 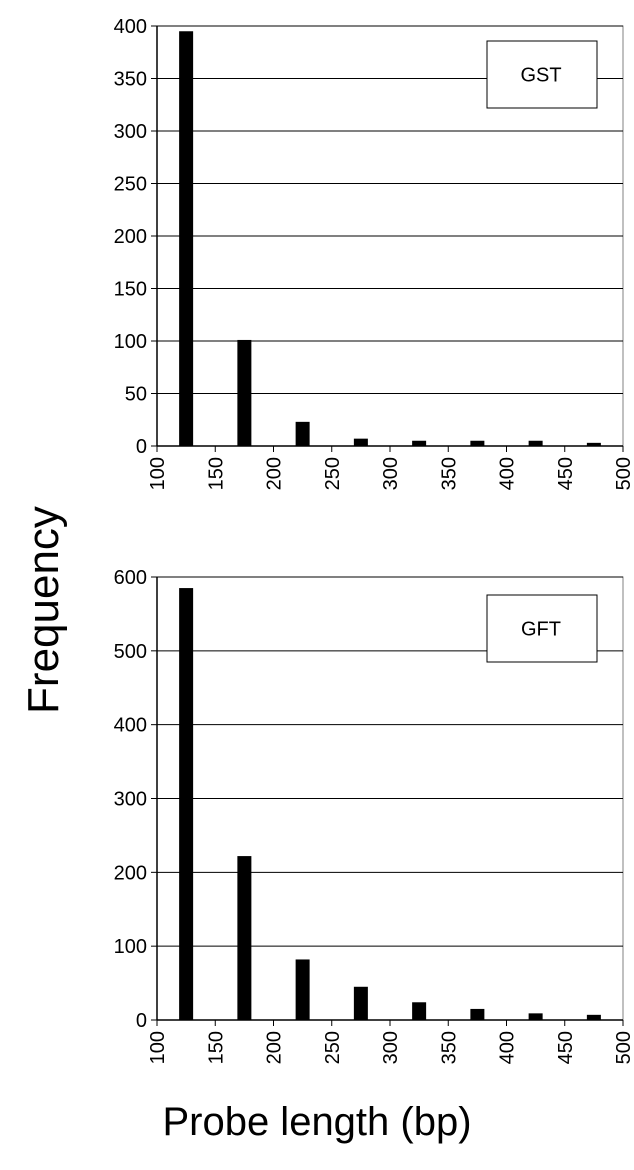 I want to click on legend-label: GST, so click(x=540, y=76).